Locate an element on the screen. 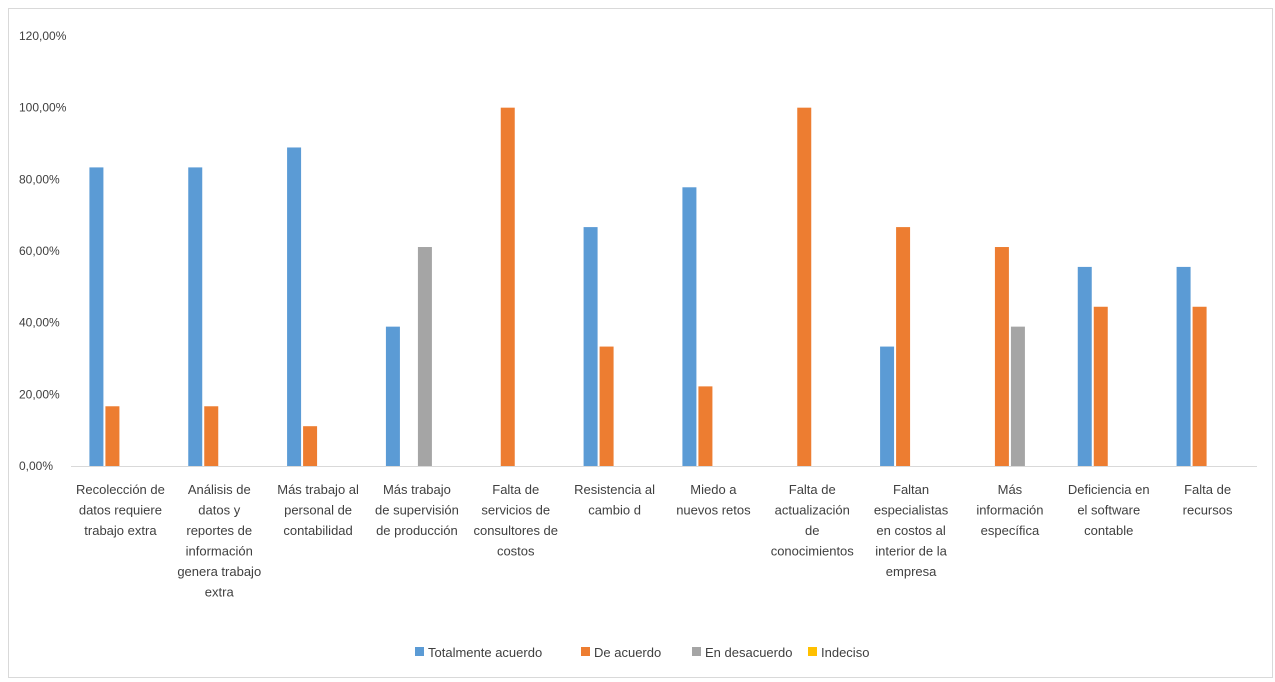 Image resolution: width=1275 pixels, height=682 pixels. x-tick-label: Falta de servicios de consultores de costos is located at coordinates (515, 520).